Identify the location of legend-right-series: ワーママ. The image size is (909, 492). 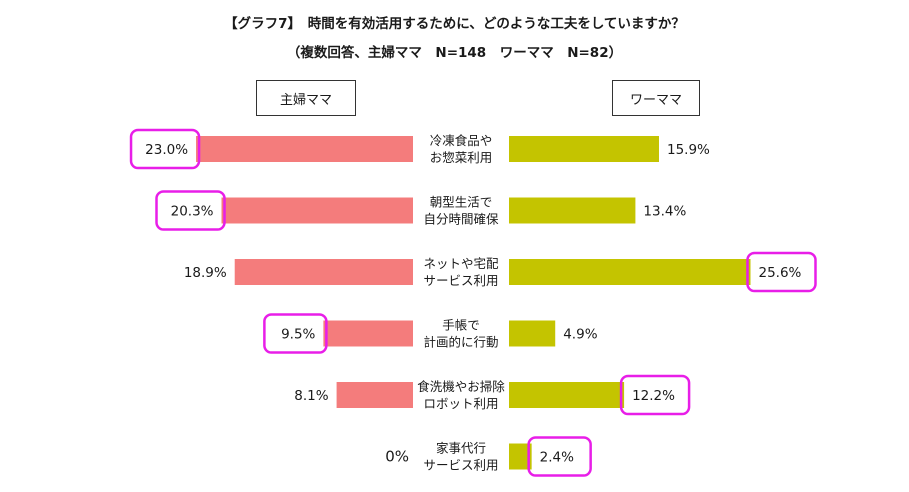
(656, 98).